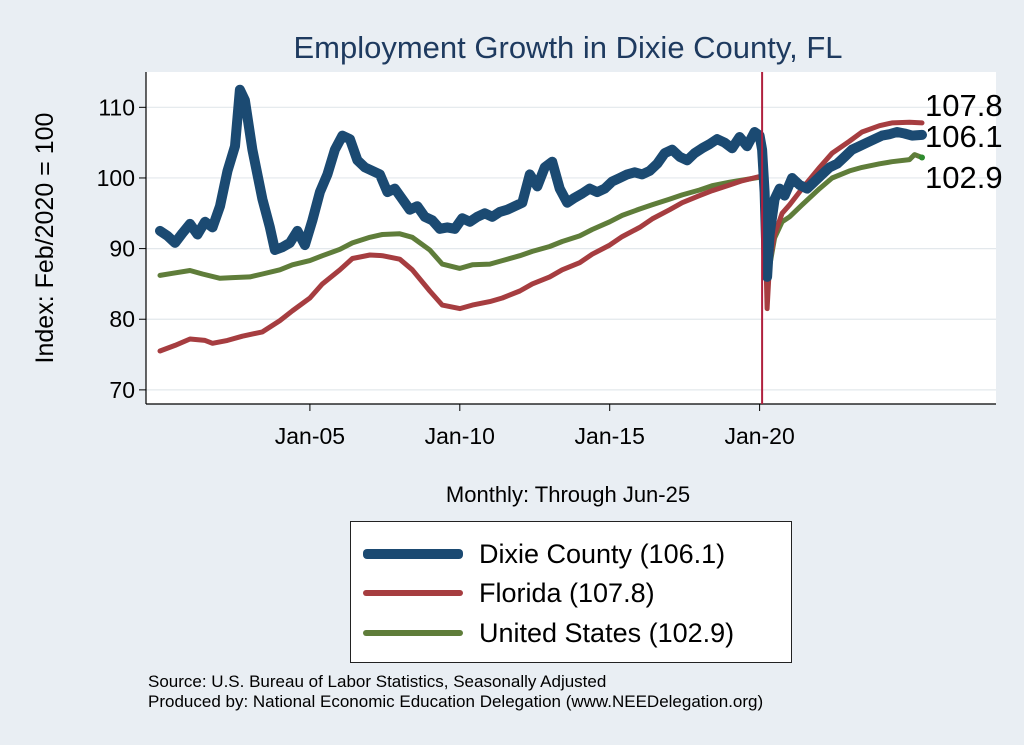 This screenshot has height=745, width=1024. I want to click on legend-item-florida: Florida (107.8), so click(509, 593).